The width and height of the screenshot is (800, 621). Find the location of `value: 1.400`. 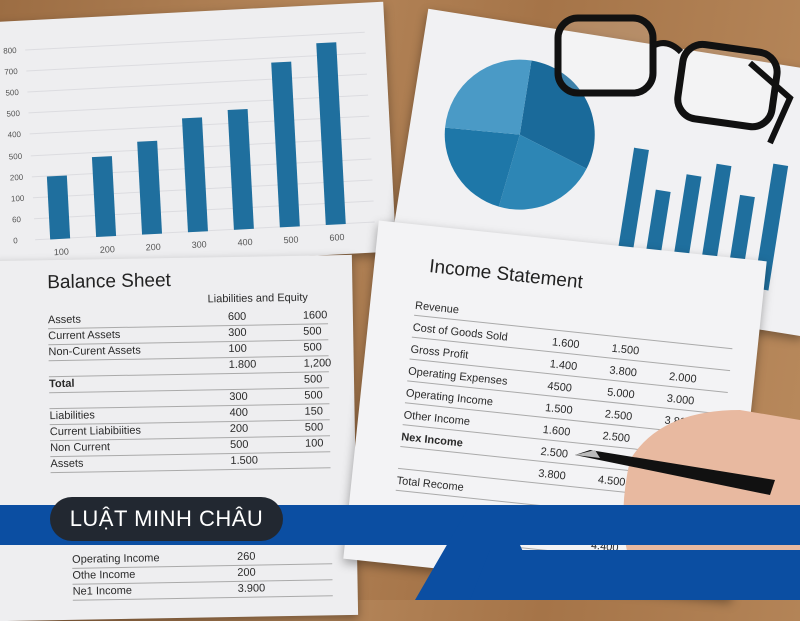

value: 1.400 is located at coordinates (563, 366).